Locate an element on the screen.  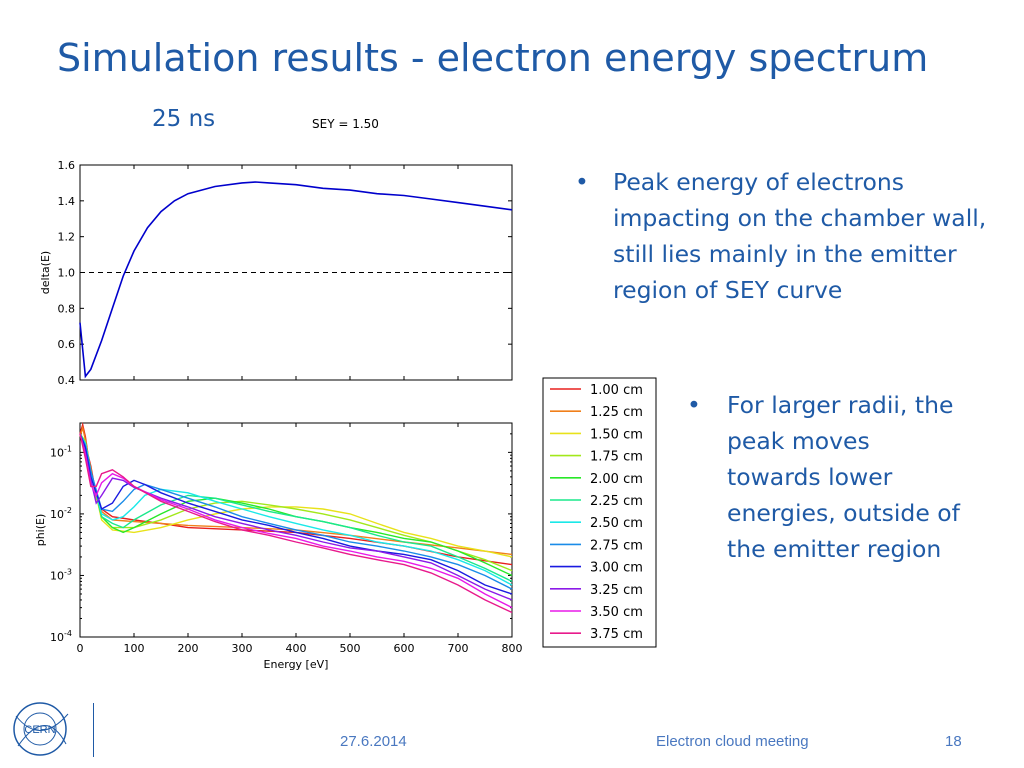
footer-event: Electron cloud meeting is located at coordinates (732, 741).